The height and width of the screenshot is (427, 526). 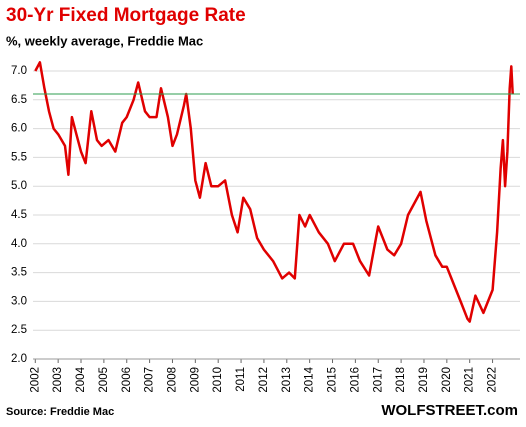 What do you see at coordinates (449, 410) in the screenshot?
I see `credit: WOLFSTREET.com` at bounding box center [449, 410].